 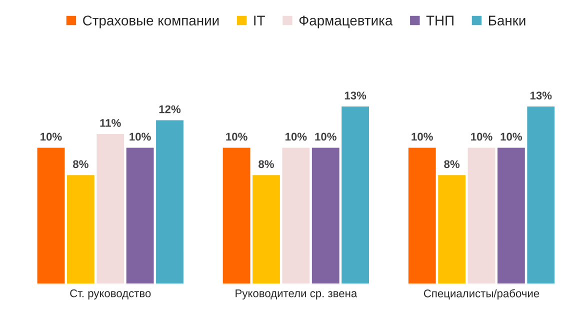 What do you see at coordinates (507, 21) in the screenshot?
I see `legend-label: Банки` at bounding box center [507, 21].